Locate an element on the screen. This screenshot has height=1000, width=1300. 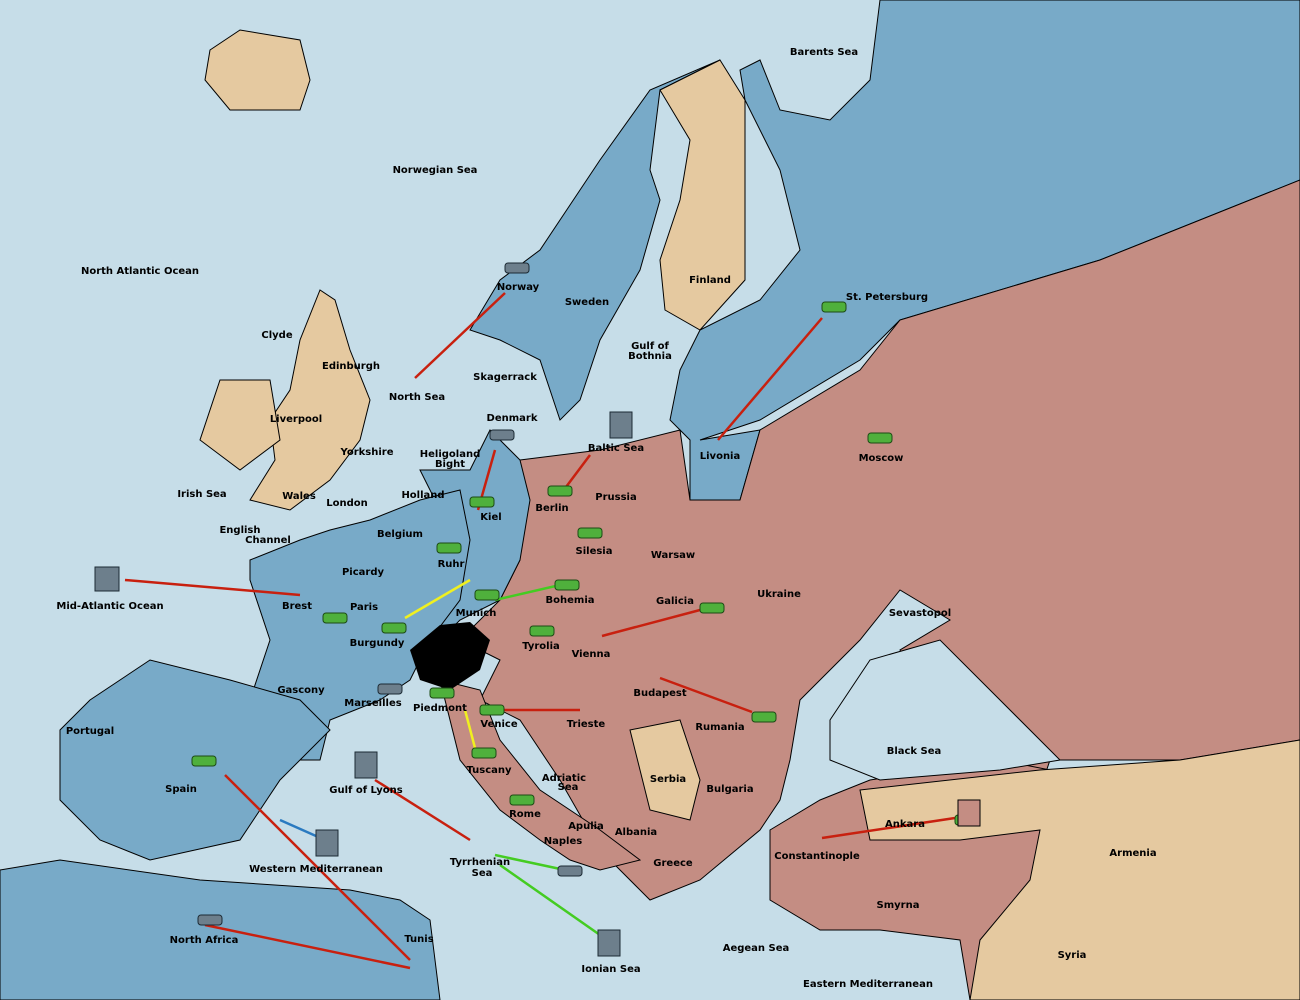
territory-label: Wales is located at coordinates (299, 496).